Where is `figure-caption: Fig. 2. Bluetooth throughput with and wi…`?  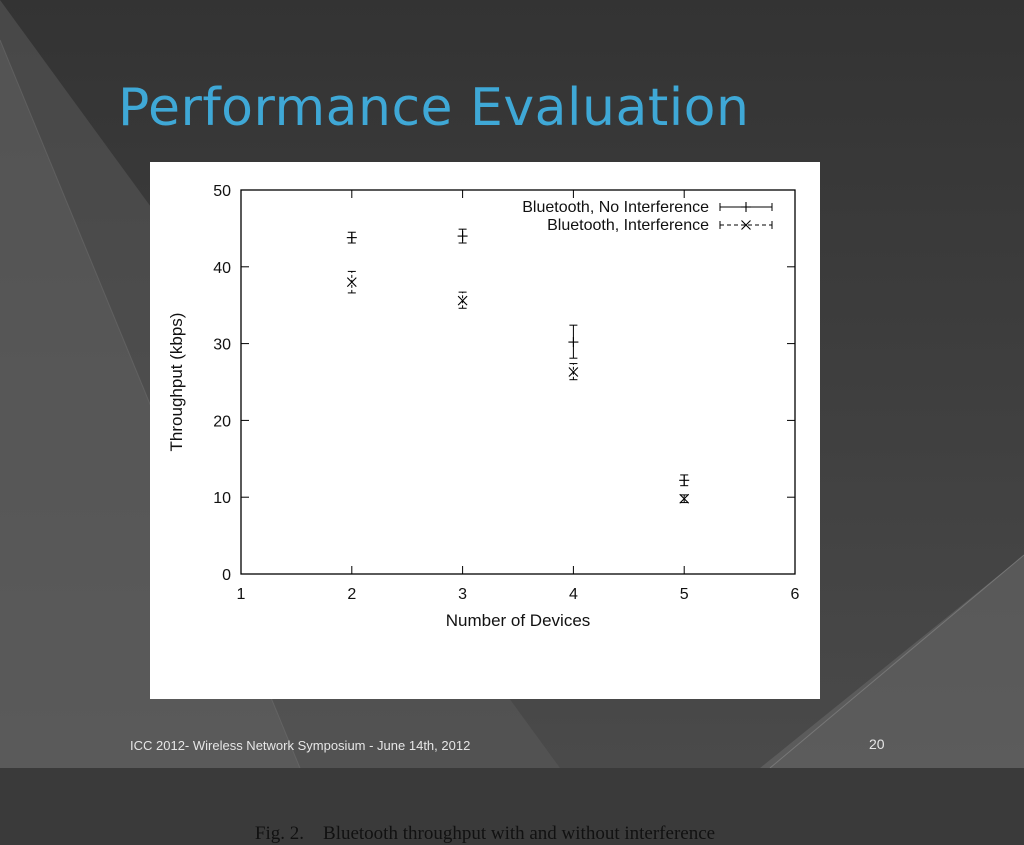 figure-caption: Fig. 2. Bluetooth throughput with and wi… is located at coordinates (485, 833).